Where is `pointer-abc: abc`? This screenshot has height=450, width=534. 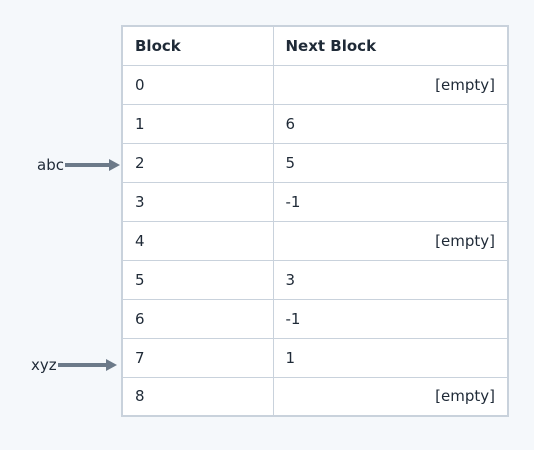
pointer-abc: abc is located at coordinates (78, 165).